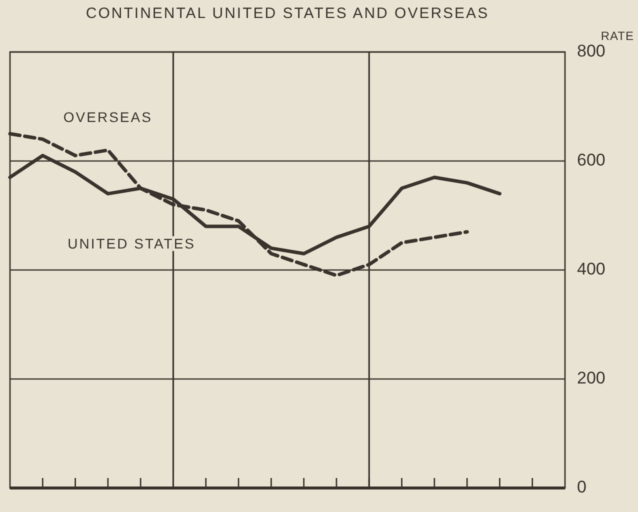 The height and width of the screenshot is (512, 638). What do you see at coordinates (591, 378) in the screenshot?
I see `y-tick-label: 200` at bounding box center [591, 378].